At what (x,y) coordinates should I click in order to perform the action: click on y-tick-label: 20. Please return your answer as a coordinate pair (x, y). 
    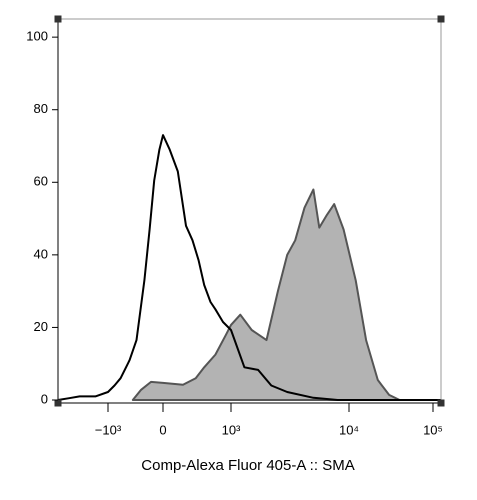
    Looking at the image, I should click on (41, 326).